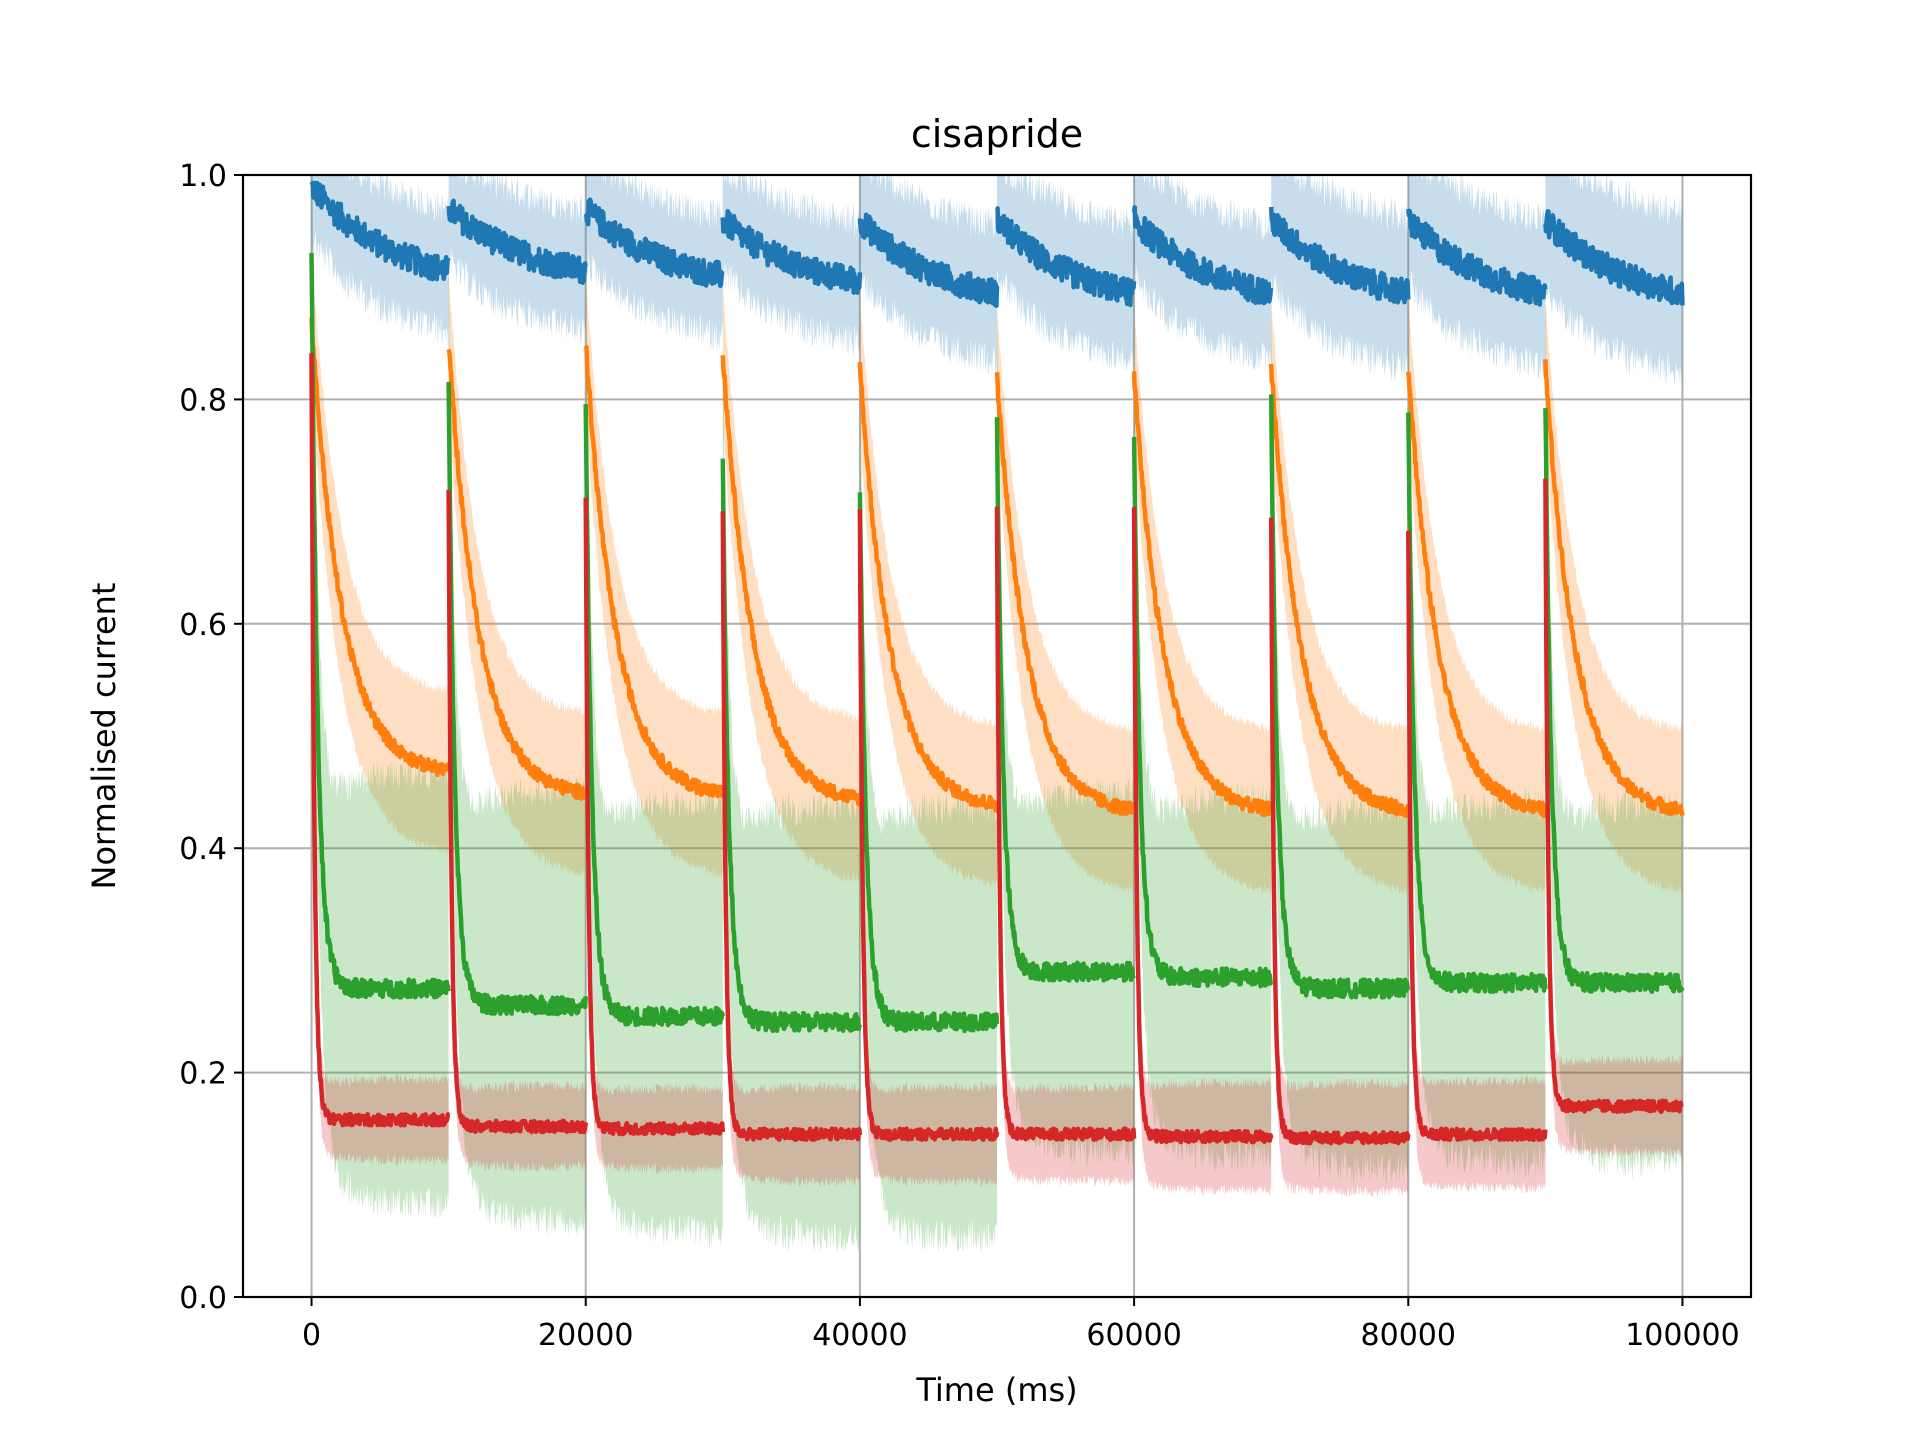 Image resolution: width=1920 pixels, height=1440 pixels. What do you see at coordinates (997, 134) in the screenshot?
I see `chart-title: cisapride` at bounding box center [997, 134].